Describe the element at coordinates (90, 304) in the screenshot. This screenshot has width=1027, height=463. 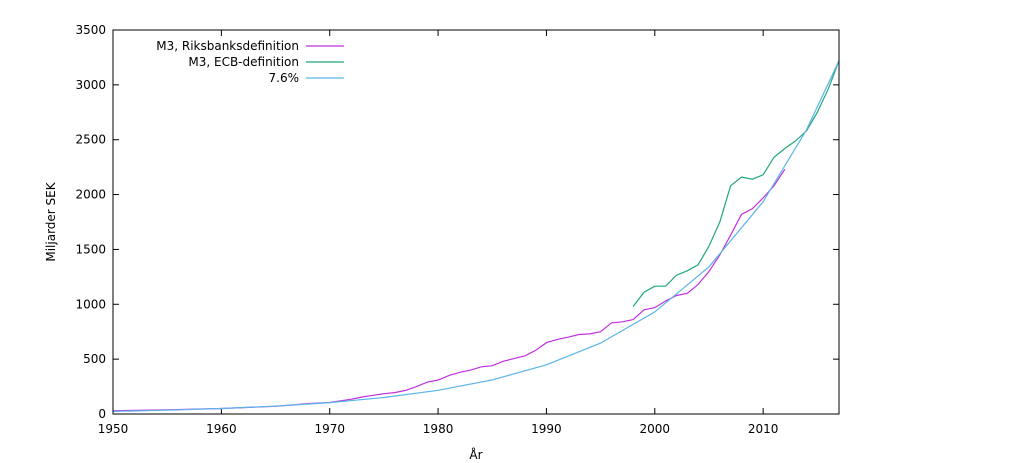
I see `y-tick-label: 1000` at that location.